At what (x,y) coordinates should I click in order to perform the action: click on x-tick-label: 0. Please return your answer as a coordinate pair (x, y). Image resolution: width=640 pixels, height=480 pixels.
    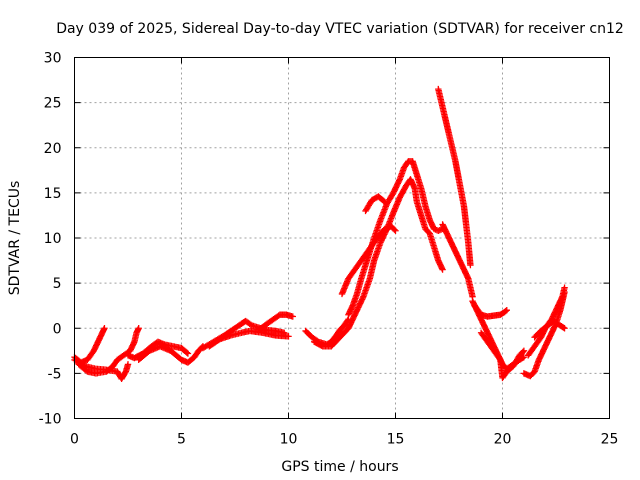
    Looking at the image, I should click on (74, 440).